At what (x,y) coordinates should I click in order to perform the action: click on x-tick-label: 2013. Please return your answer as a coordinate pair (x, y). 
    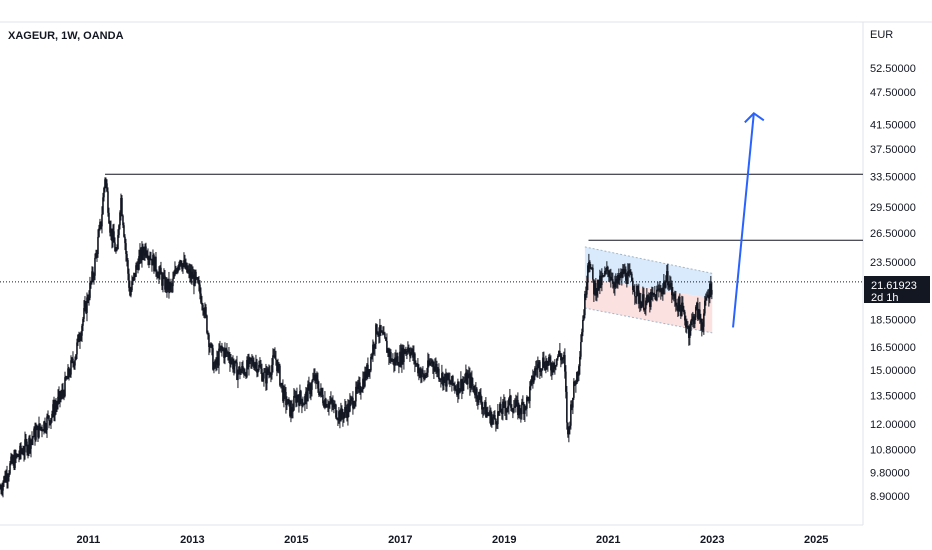
    Looking at the image, I should click on (192, 540).